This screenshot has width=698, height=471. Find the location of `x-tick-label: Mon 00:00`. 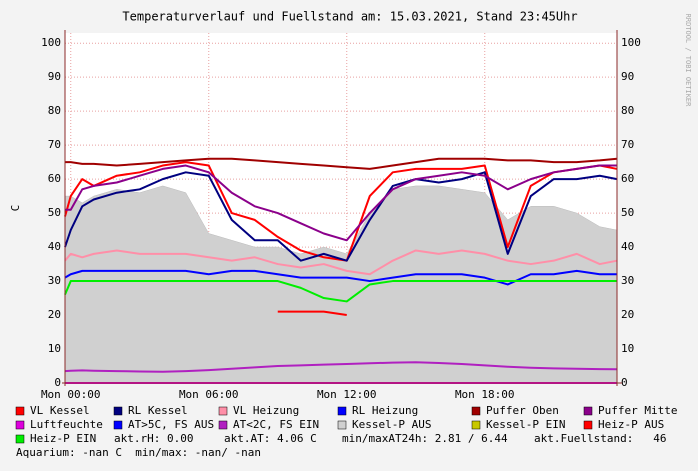

x-tick-label: Mon 00:00 is located at coordinates (71, 394).